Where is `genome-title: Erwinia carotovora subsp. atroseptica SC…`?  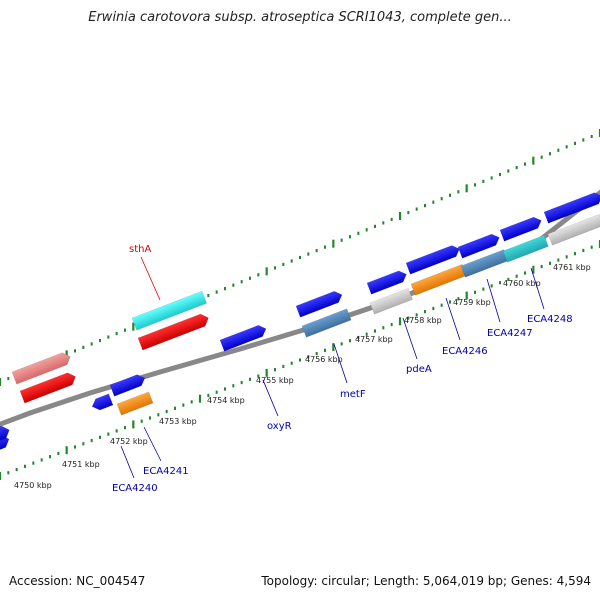 genome-title: Erwinia carotovora subsp. atroseptica SC… is located at coordinates (300, 17).